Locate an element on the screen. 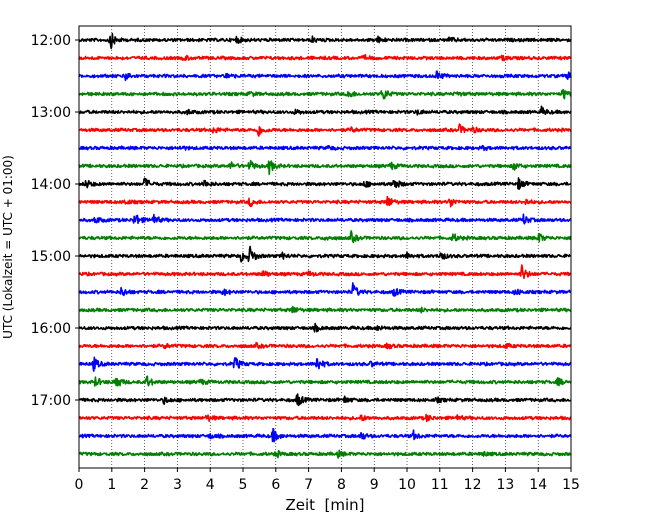  x-axis-label: Zeit [min] is located at coordinates (324, 505).